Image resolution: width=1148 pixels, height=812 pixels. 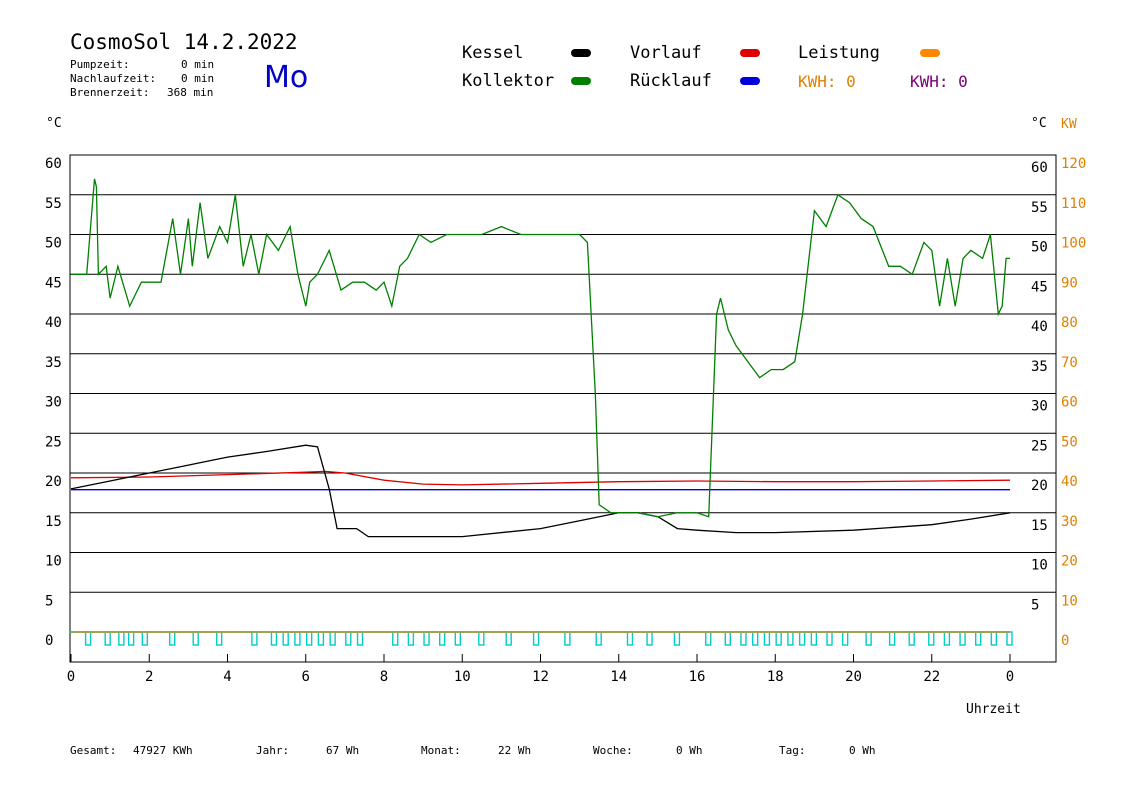 I want to click on y-tick-left: 40, so click(x=53, y=323).